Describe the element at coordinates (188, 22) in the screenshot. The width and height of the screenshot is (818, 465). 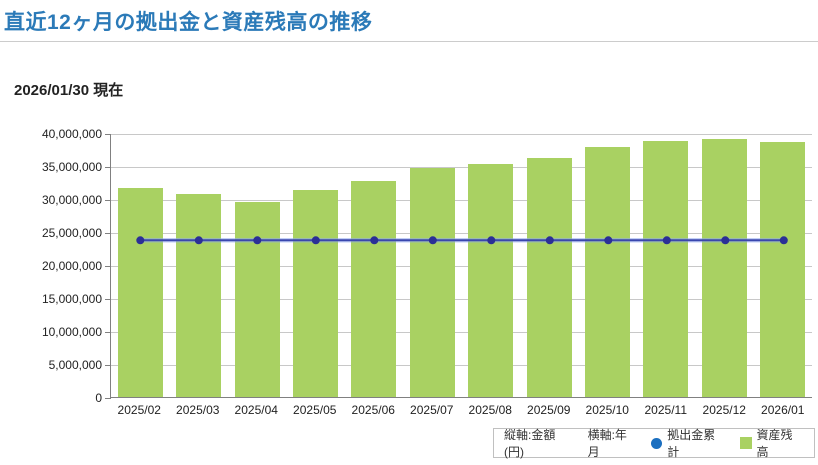
I see `page-title: 直近12ヶ月の拠出金と資産残高の推移` at that location.